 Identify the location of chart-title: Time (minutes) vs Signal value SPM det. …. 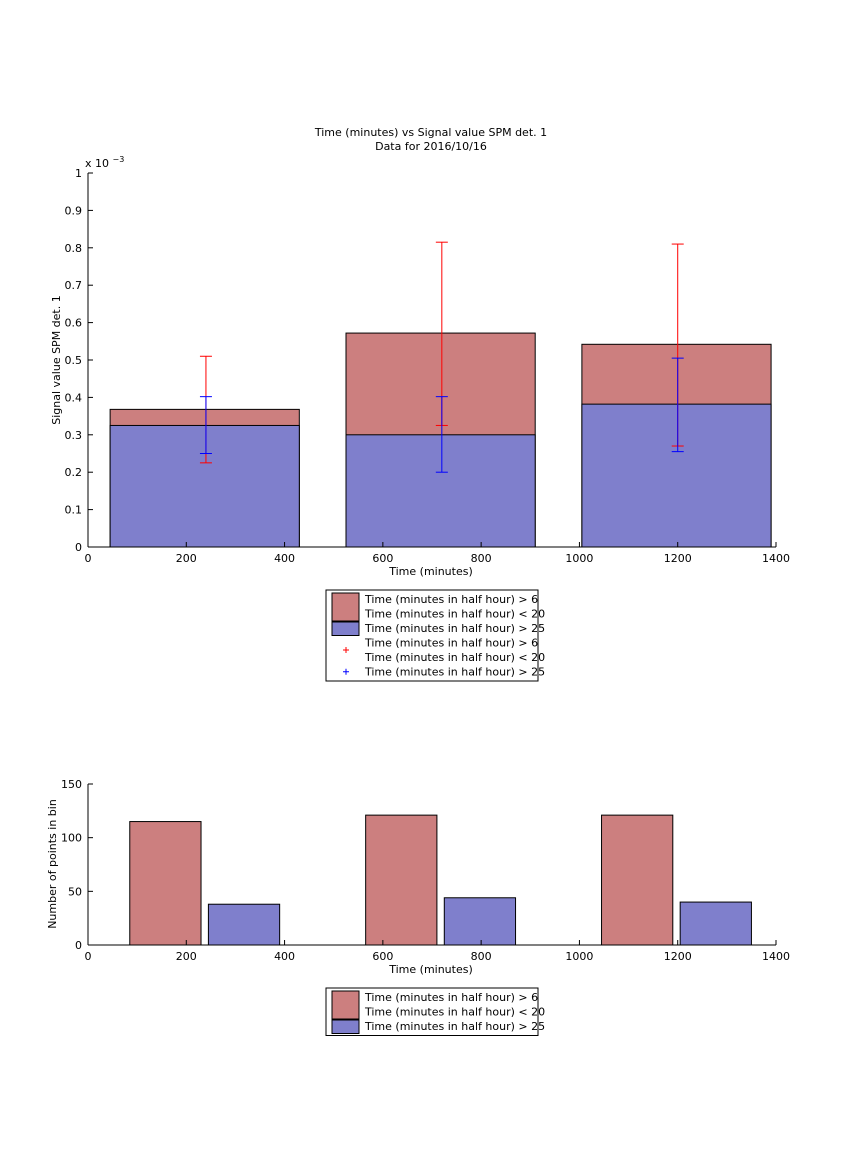
(430, 132).